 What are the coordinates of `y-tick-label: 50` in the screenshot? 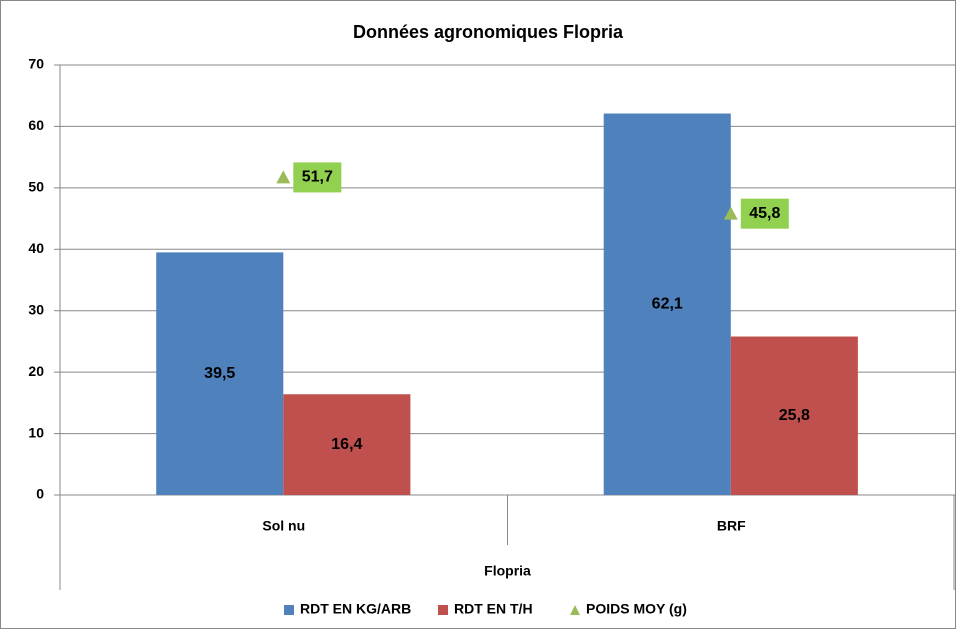 It's located at (36, 187).